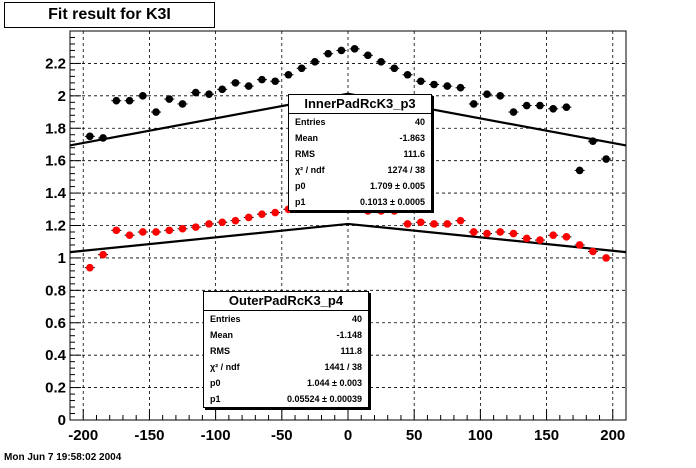  I want to click on stat-row: p1 0.1013 ± 0.0005, so click(360, 202).